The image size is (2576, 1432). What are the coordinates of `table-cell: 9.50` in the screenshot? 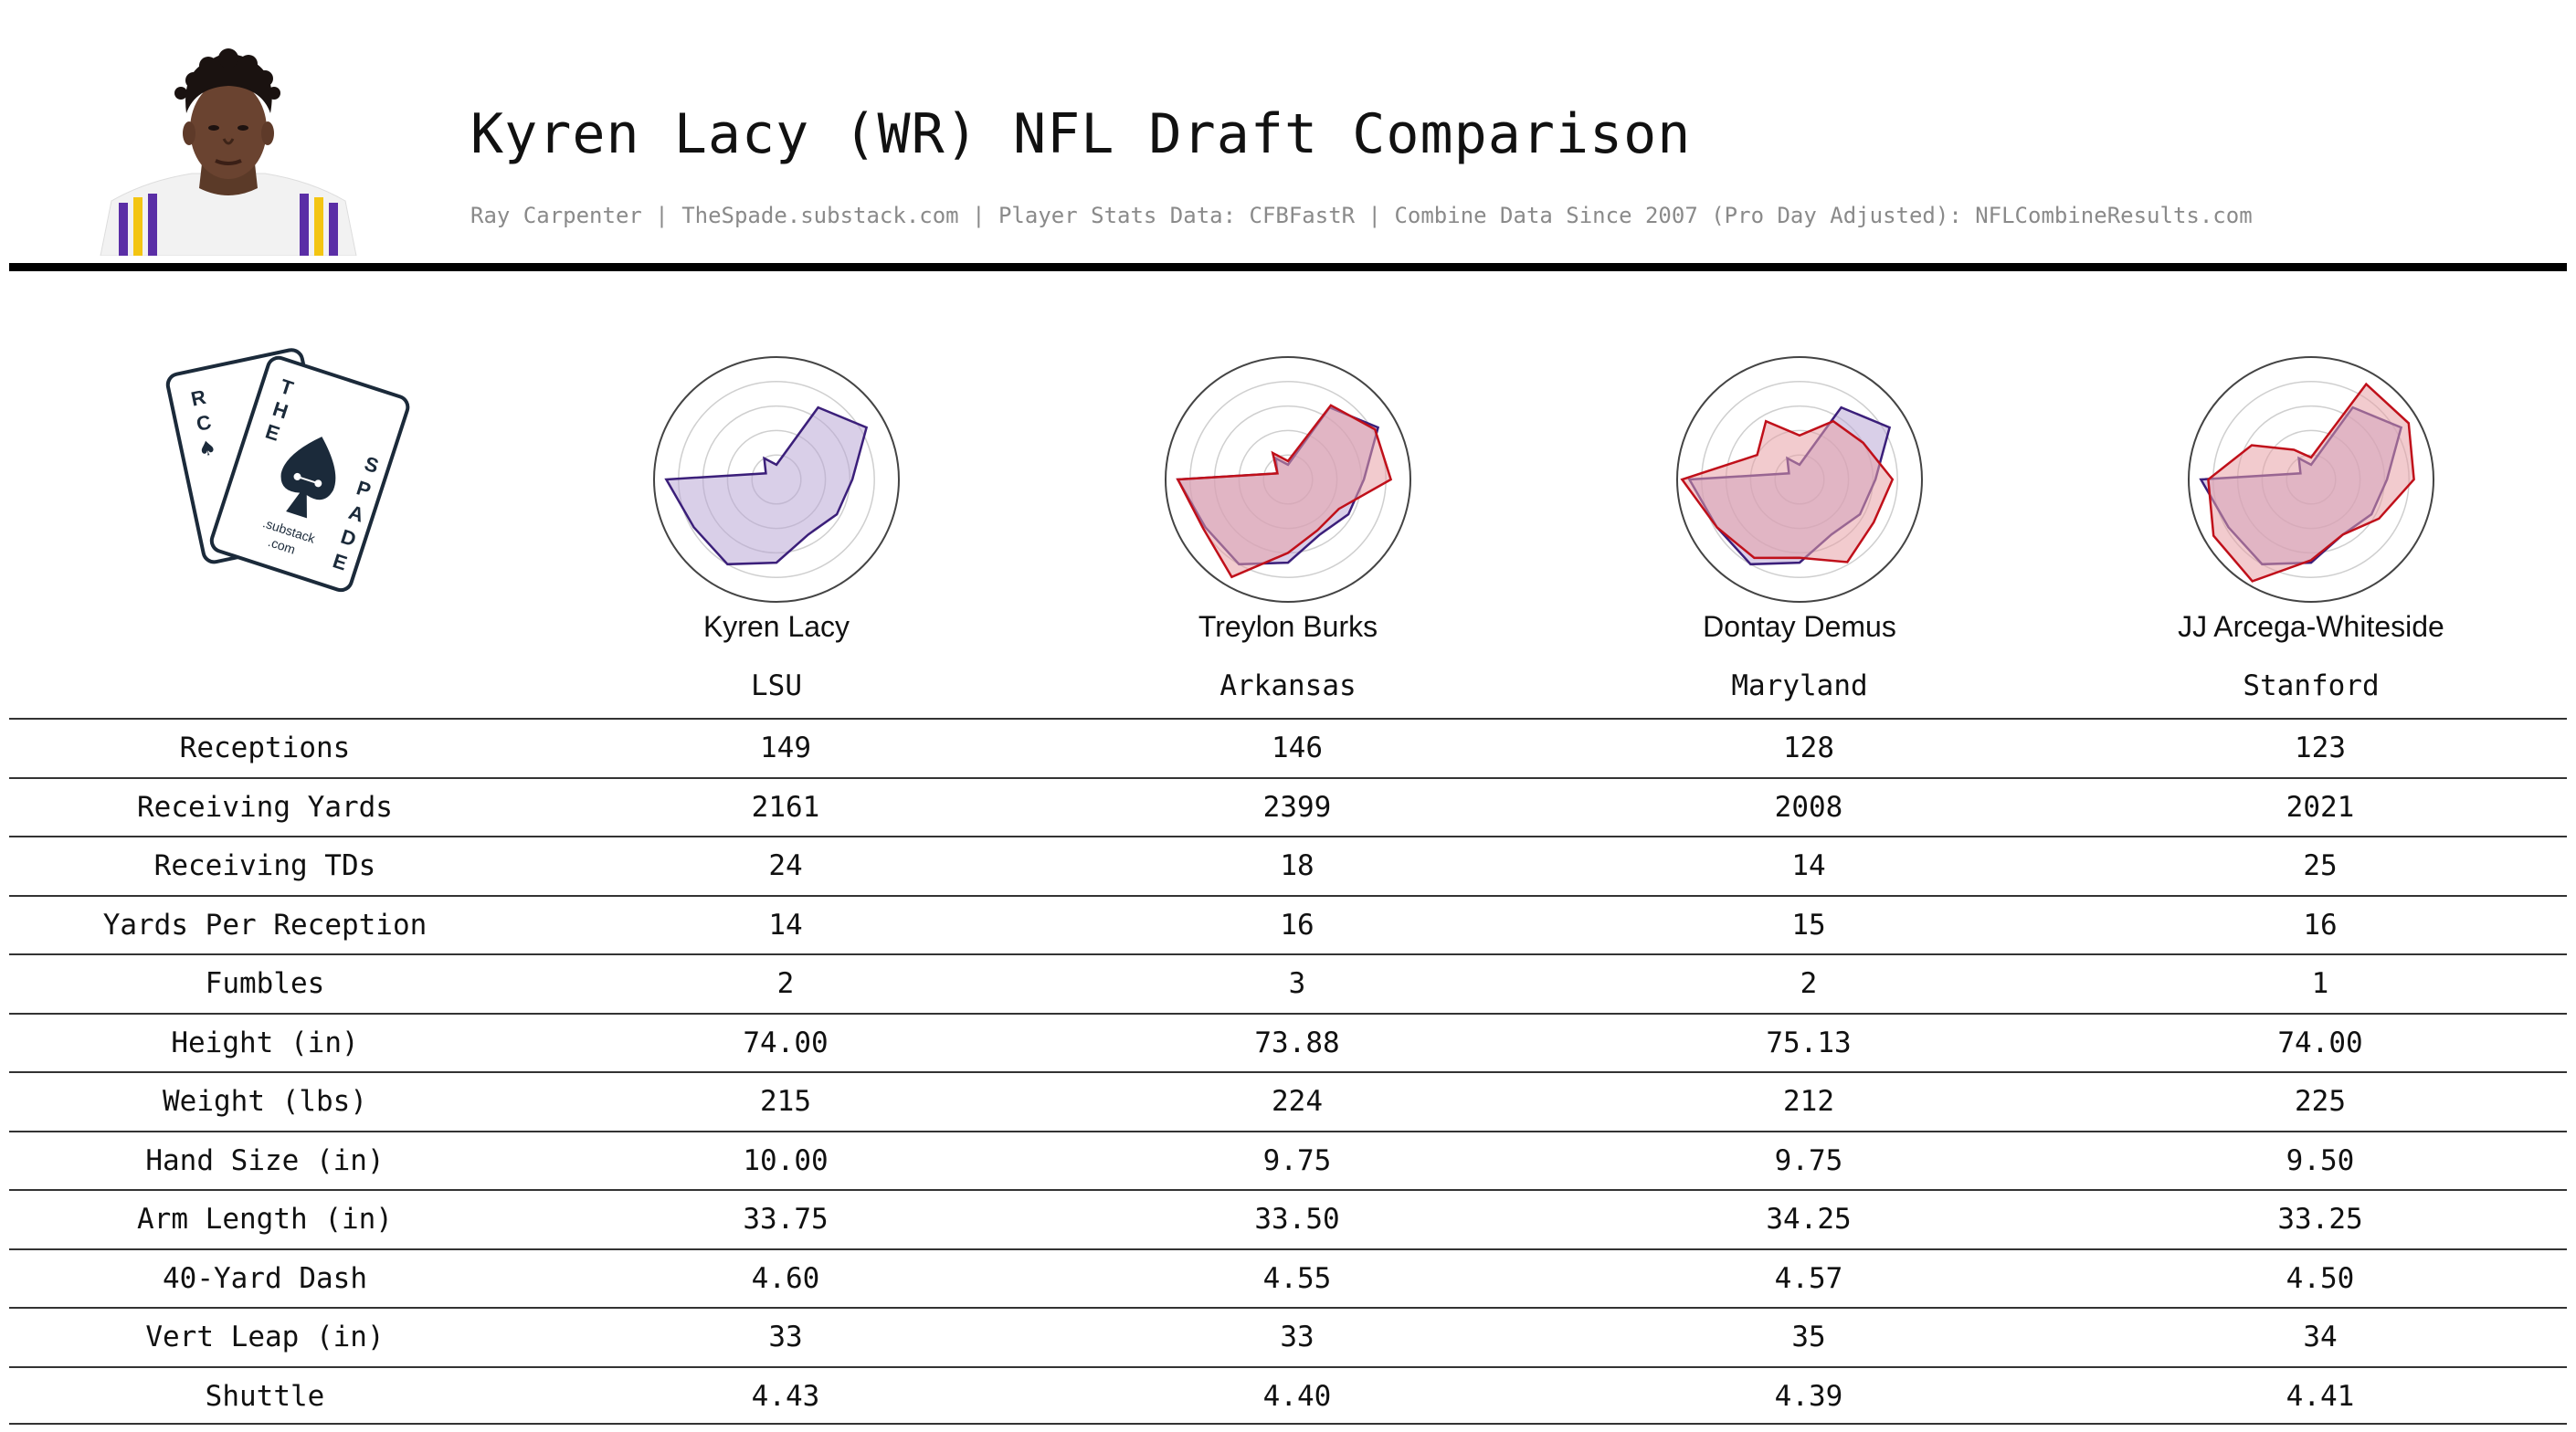 It's located at (2320, 1160).